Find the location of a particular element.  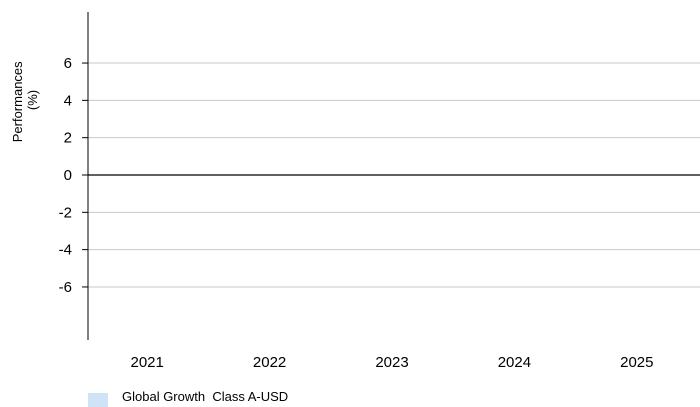

y-axis-ticks is located at coordinates (85, 175).